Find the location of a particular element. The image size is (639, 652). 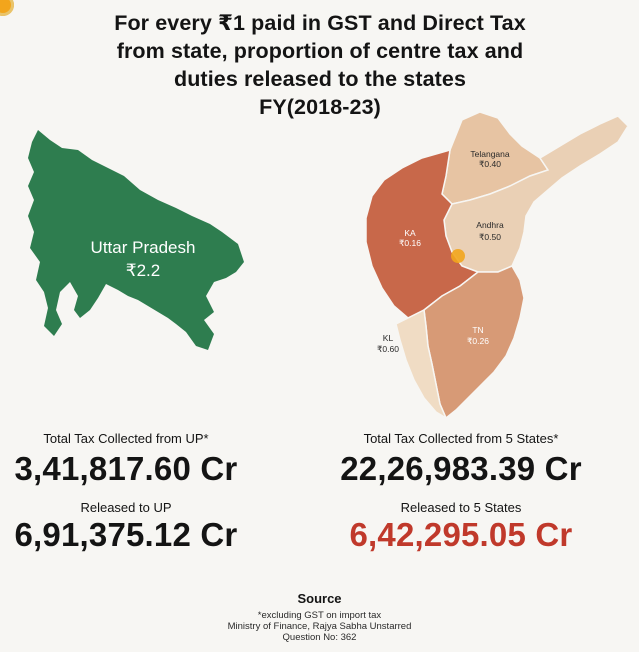

tn-value-label: ₹0.26 is located at coordinates (478, 341).